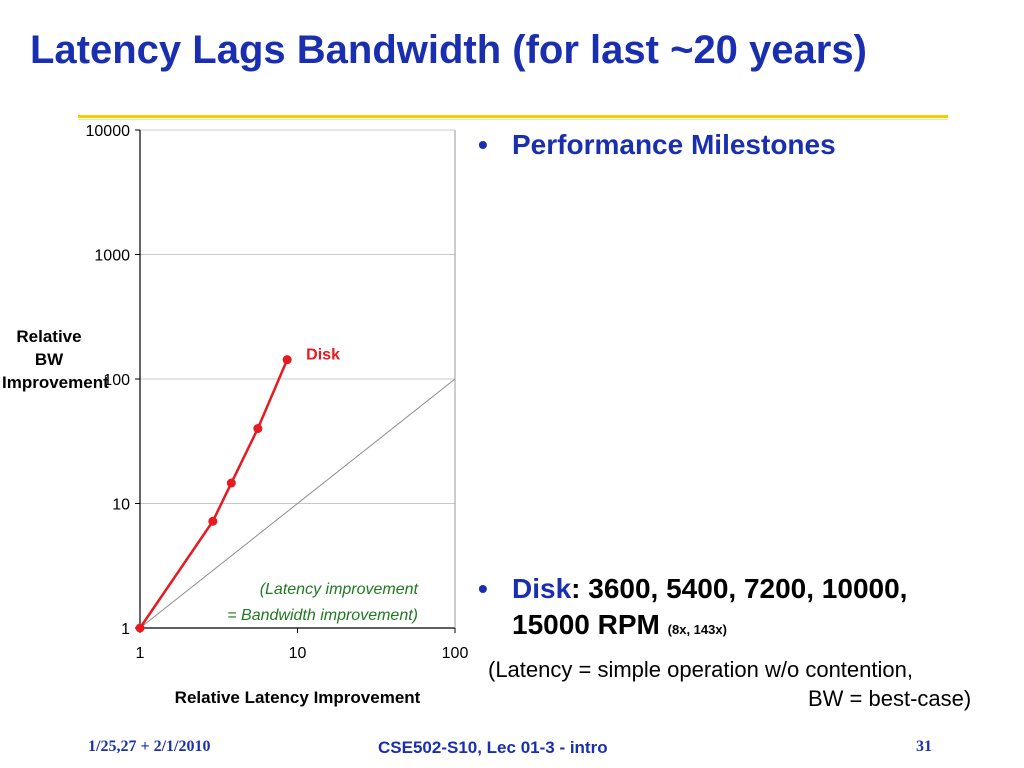 This screenshot has height=768, width=1024. Describe the element at coordinates (513, 116) in the screenshot. I see `title-underline` at that location.